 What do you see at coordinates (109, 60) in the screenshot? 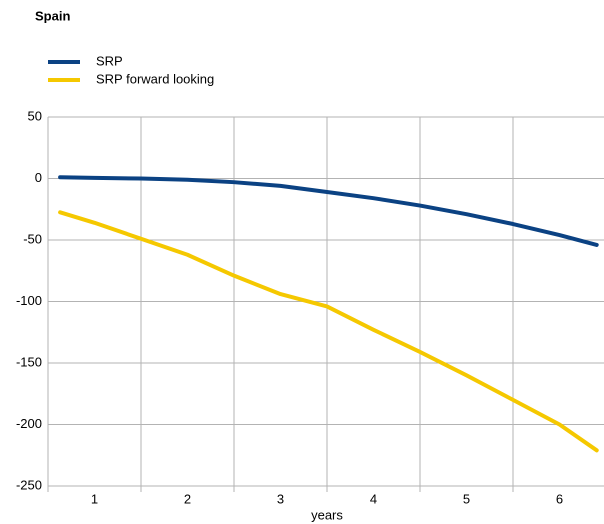
I see `legend-label: SRP` at bounding box center [109, 60].